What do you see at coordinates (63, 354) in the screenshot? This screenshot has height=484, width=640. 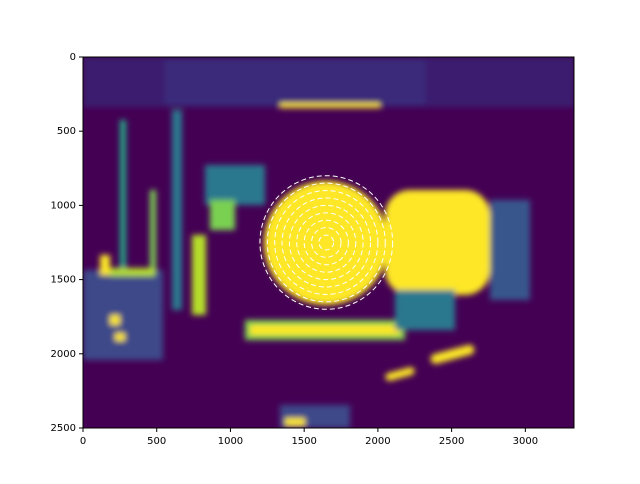 I see `y-tick-label: 2000` at bounding box center [63, 354].